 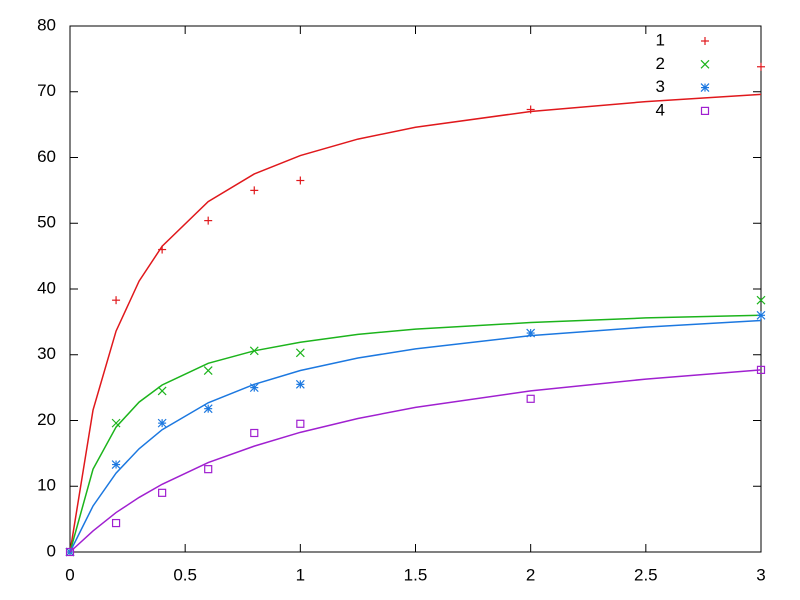 What do you see at coordinates (46, 287) in the screenshot?
I see `y-tick-label: 40` at bounding box center [46, 287].